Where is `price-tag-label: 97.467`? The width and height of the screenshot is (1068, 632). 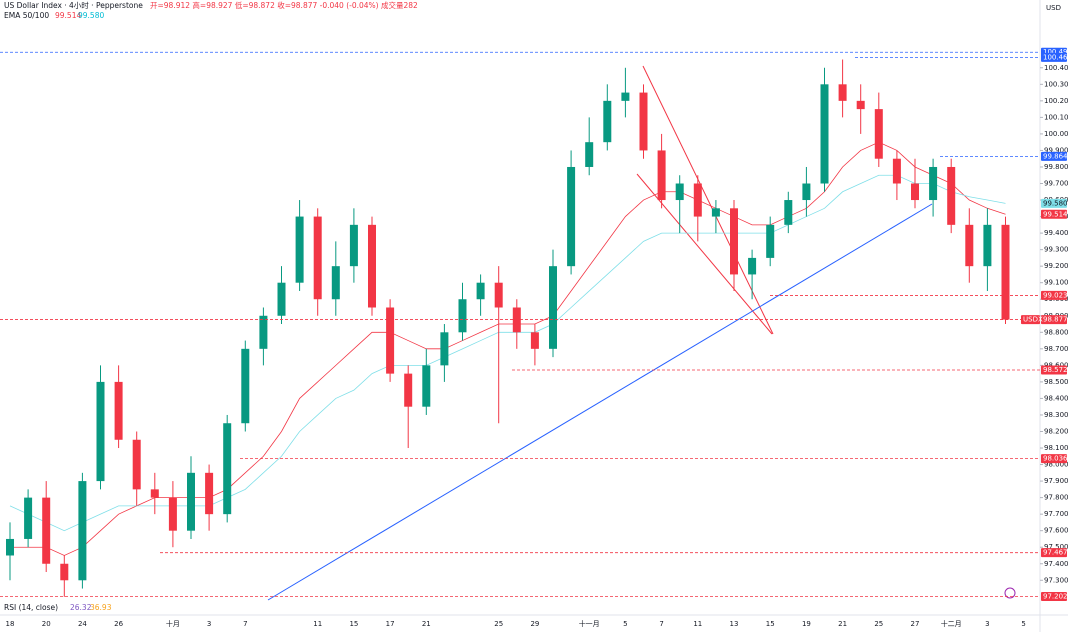 price-tag-label: 97.467 is located at coordinates (1055, 553).